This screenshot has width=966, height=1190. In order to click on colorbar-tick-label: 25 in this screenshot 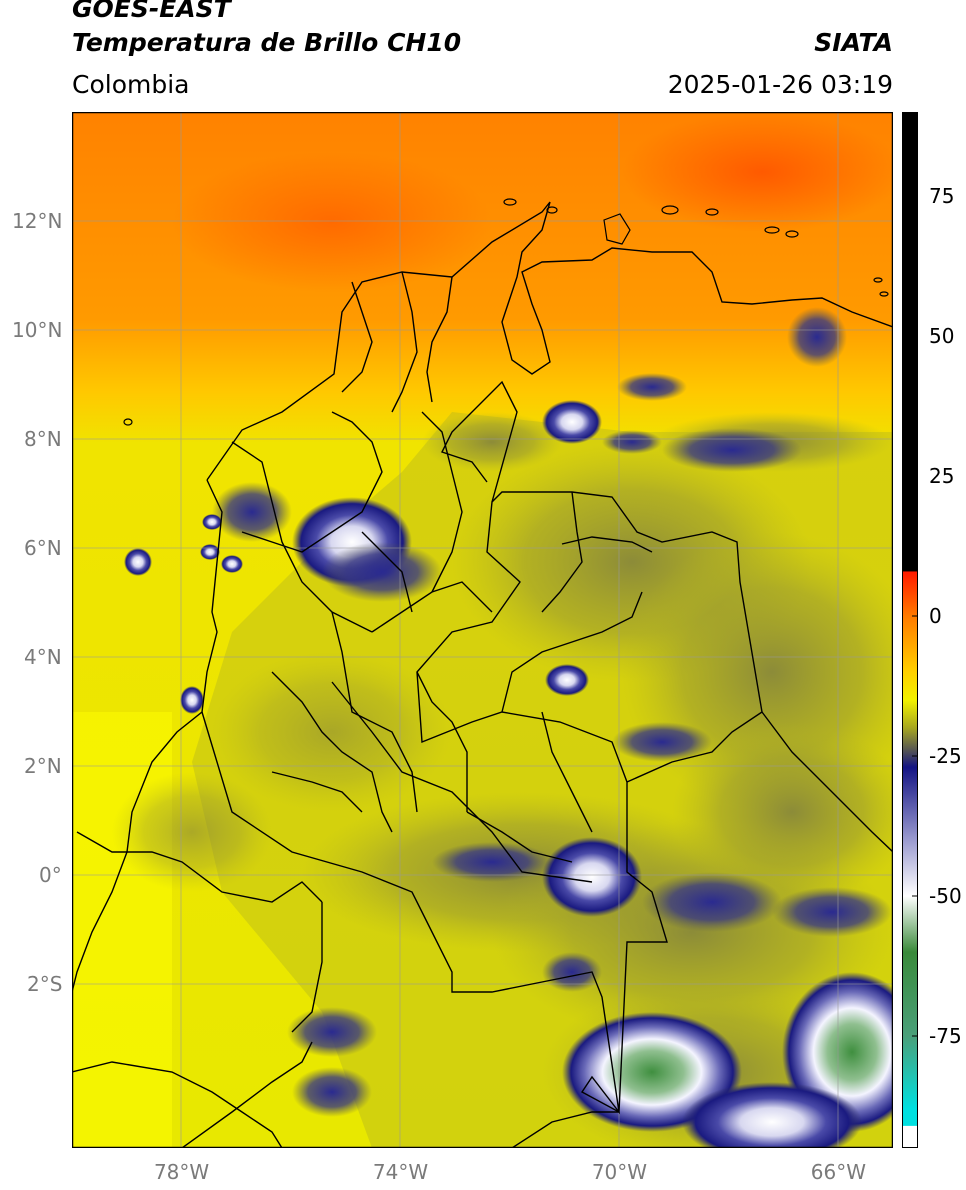, I will do `click(942, 476)`.